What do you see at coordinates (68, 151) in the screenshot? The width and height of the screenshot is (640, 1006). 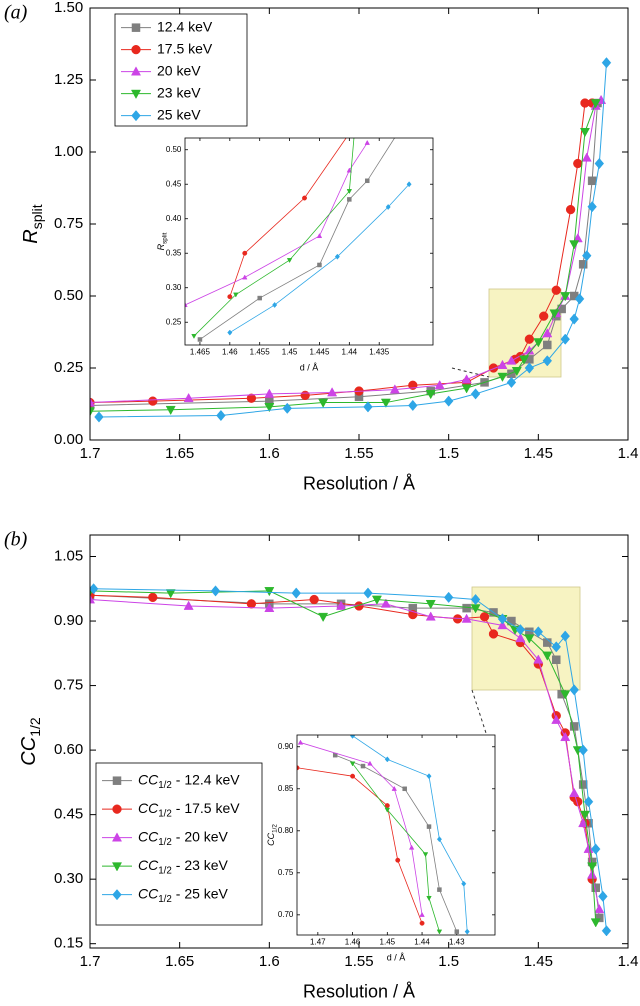 I see `y-tick-label: 1.00` at bounding box center [68, 151].